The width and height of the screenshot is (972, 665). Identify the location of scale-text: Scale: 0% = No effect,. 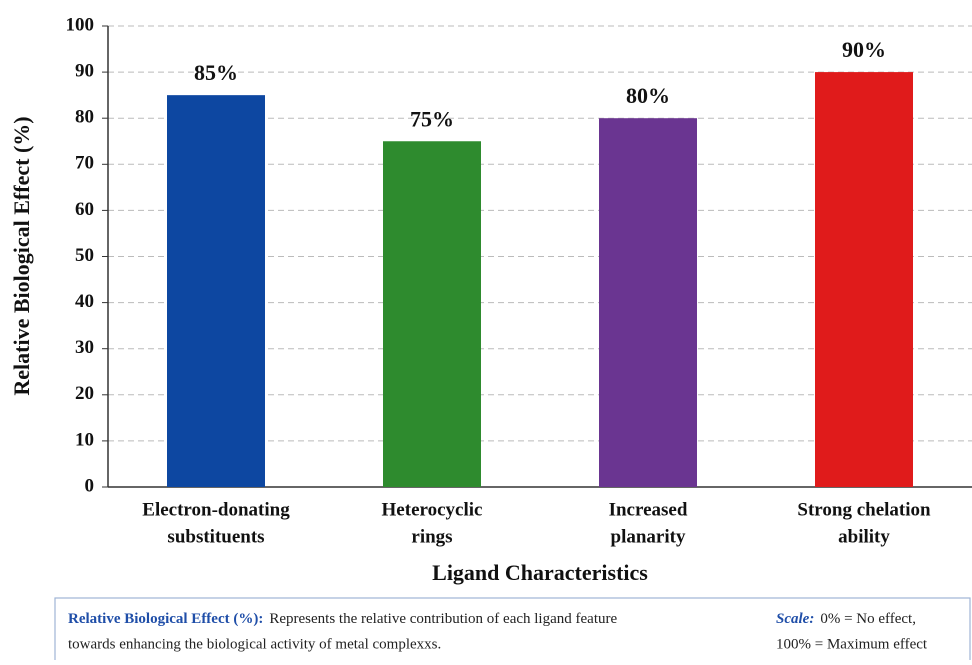
(846, 619).